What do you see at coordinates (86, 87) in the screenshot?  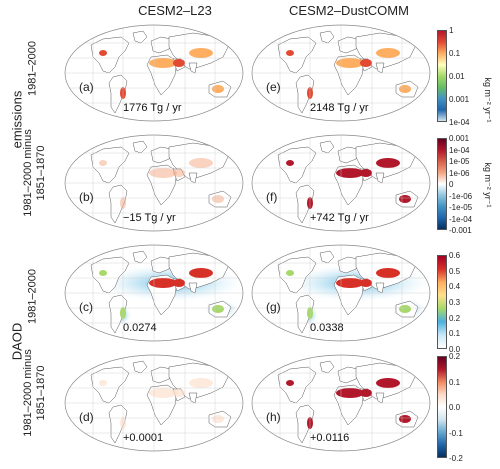 I see `panel-label: (a)` at bounding box center [86, 87].